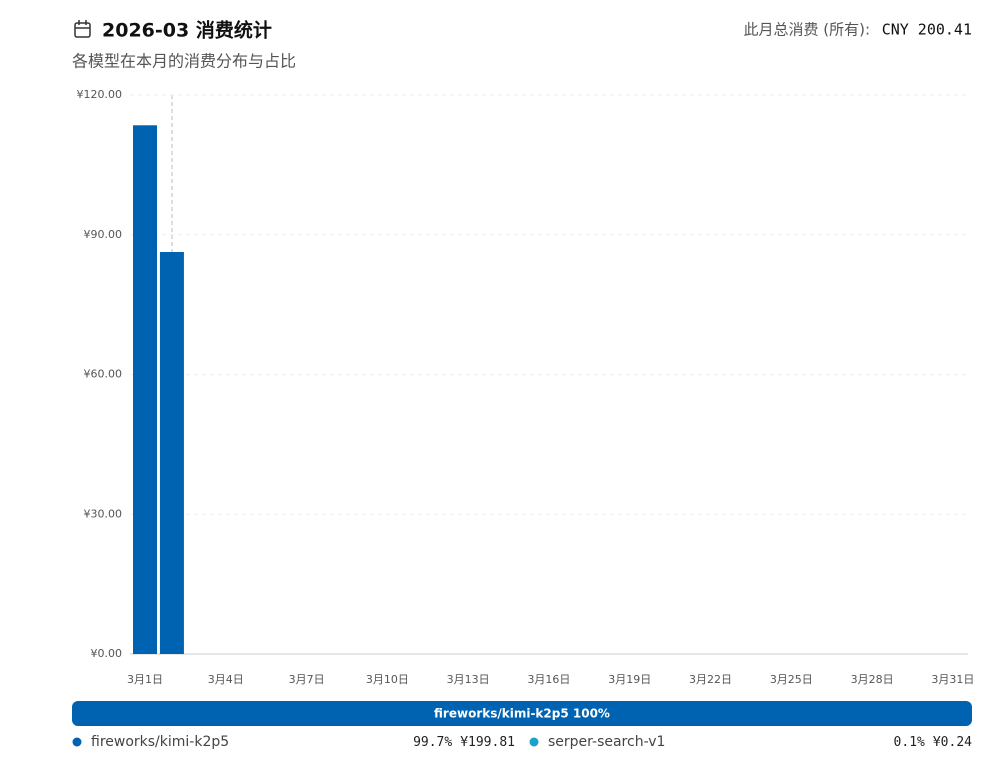 Image resolution: width=1007 pixels, height=767 pixels. I want to click on legend-amount: ¥199.81, so click(487, 742).